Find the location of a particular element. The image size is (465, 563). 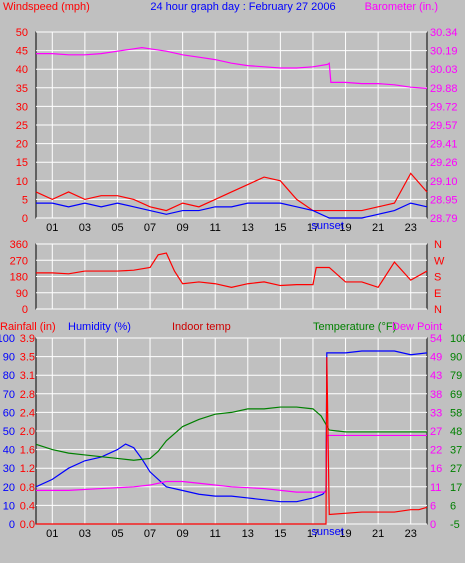

dewpoint-tick-label: 0 is located at coordinates (433, 525).